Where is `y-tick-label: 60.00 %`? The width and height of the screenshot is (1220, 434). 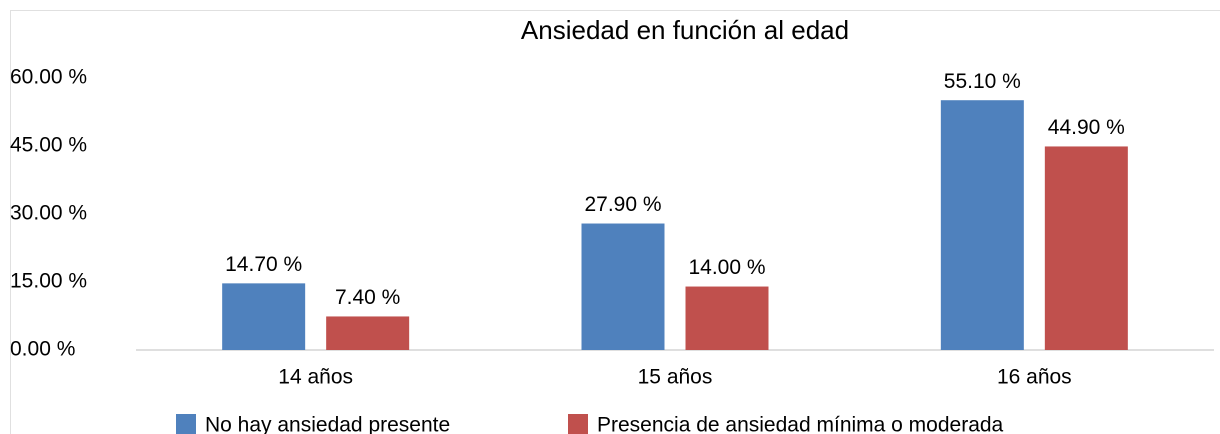 y-tick-label: 60.00 % is located at coordinates (48, 77).